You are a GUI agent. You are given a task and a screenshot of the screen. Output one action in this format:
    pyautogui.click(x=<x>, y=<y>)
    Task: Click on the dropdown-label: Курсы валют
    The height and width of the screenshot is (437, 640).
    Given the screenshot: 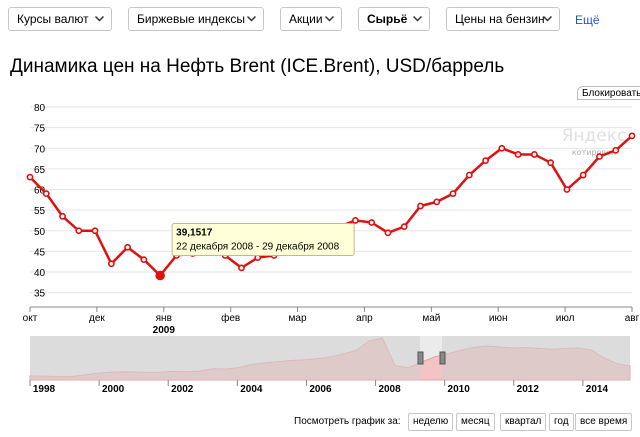 What is the action you would take?
    pyautogui.click(x=53, y=19)
    